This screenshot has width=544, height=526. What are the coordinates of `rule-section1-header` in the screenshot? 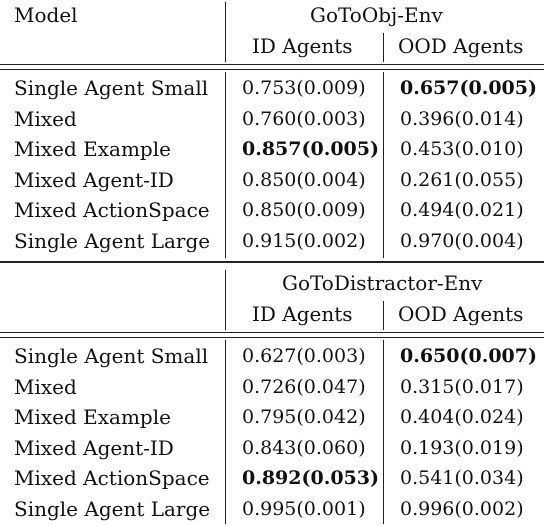 It's located at (272, 64).